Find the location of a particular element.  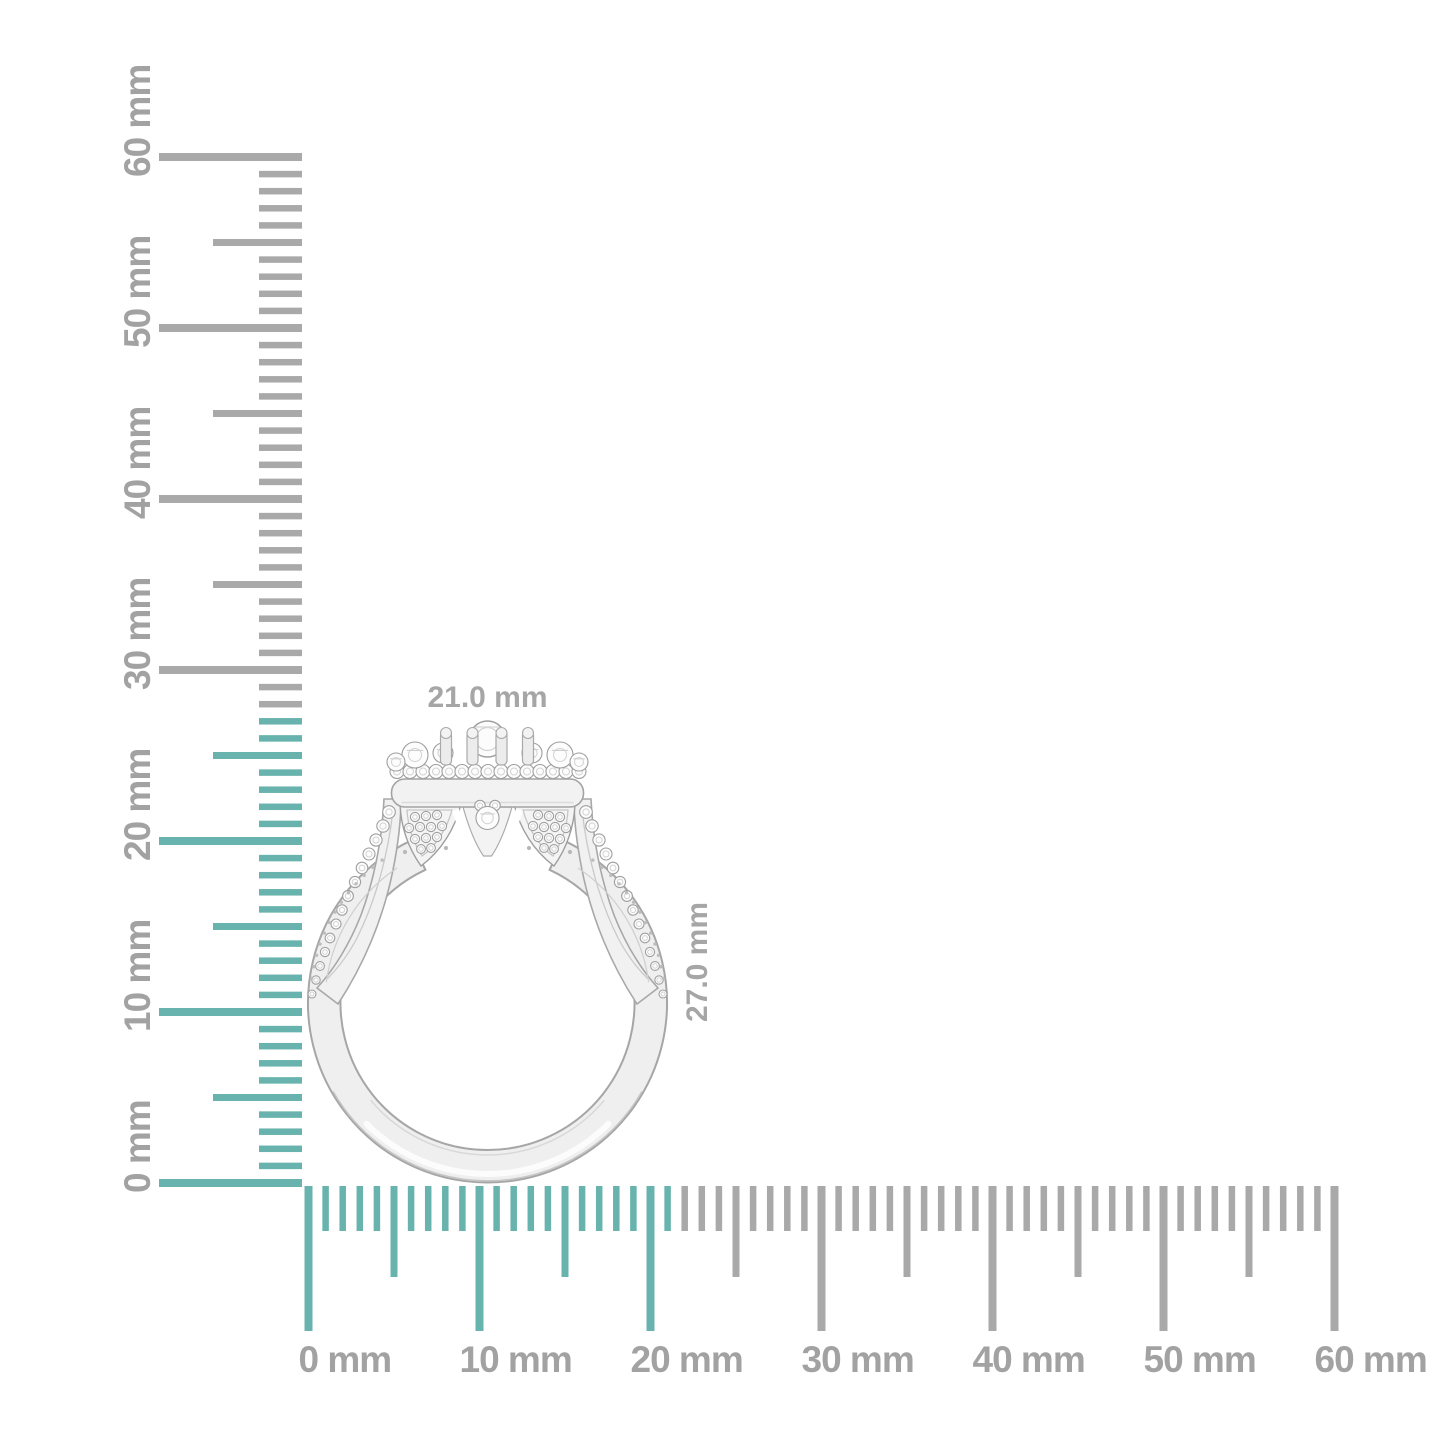

h-ruler-tick-42mm is located at coordinates (1026, 1208).